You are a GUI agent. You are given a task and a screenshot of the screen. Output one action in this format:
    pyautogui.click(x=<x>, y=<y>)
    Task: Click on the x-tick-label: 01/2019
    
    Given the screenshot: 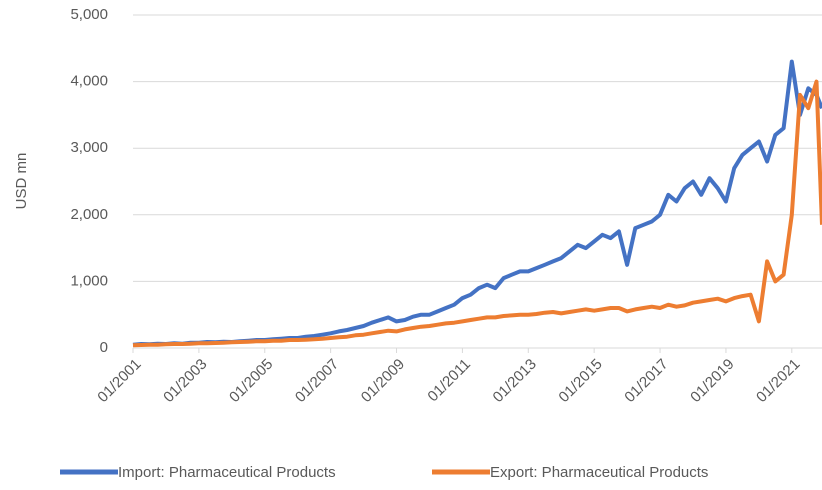 What is the action you would take?
    pyautogui.click(x=712, y=381)
    